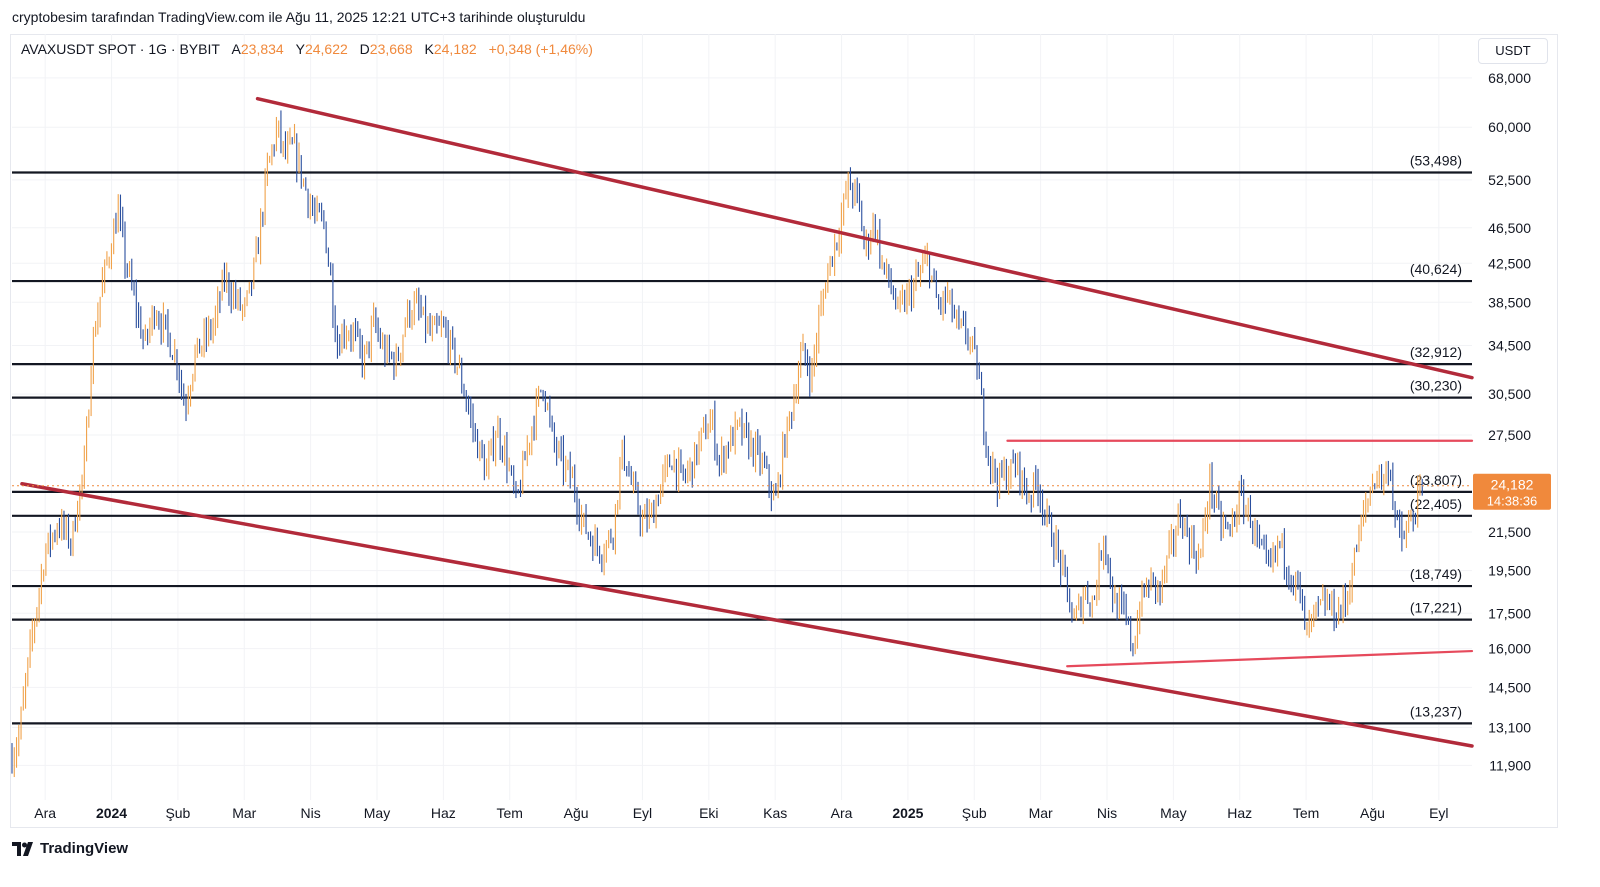  What do you see at coordinates (1509, 727) in the screenshot?
I see `price-axis-label: 13,100` at bounding box center [1509, 727].